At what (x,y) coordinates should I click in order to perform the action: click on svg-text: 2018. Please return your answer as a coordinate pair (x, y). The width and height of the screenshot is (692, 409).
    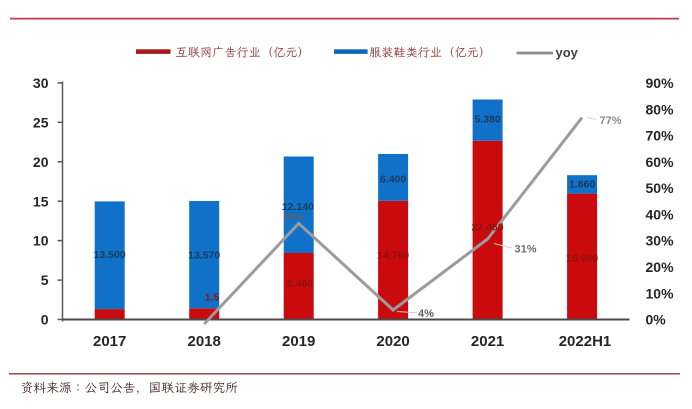
    Looking at the image, I should click on (204, 341).